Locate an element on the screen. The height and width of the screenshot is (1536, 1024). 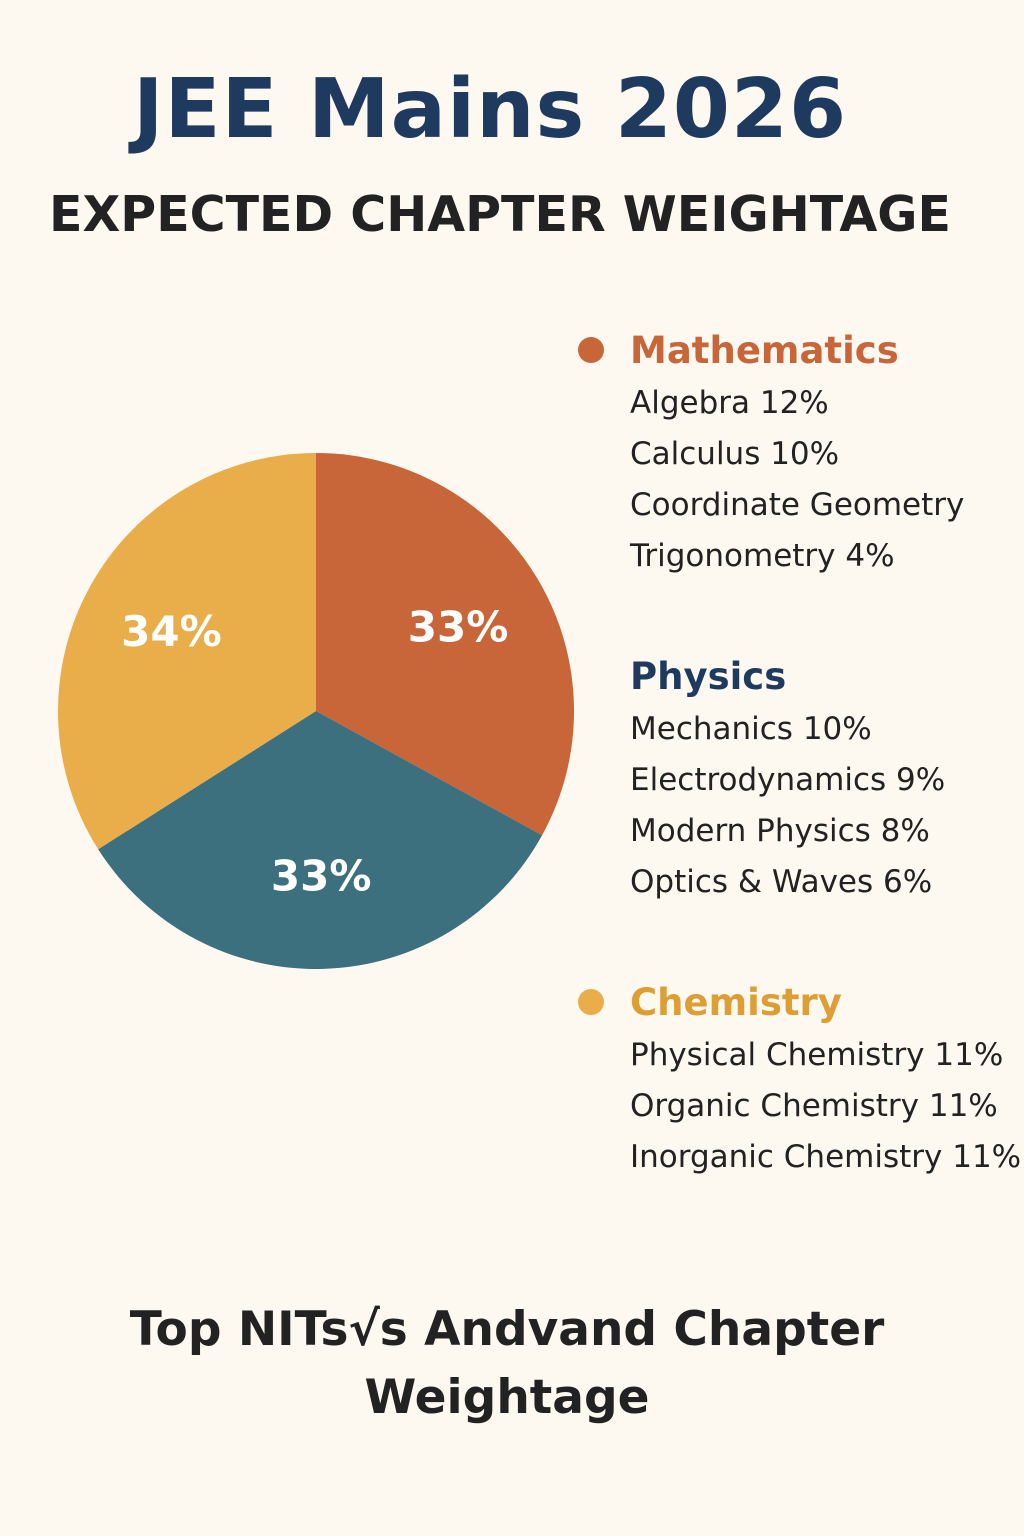
legend-group-title-physics: Physics is located at coordinates (708, 676).